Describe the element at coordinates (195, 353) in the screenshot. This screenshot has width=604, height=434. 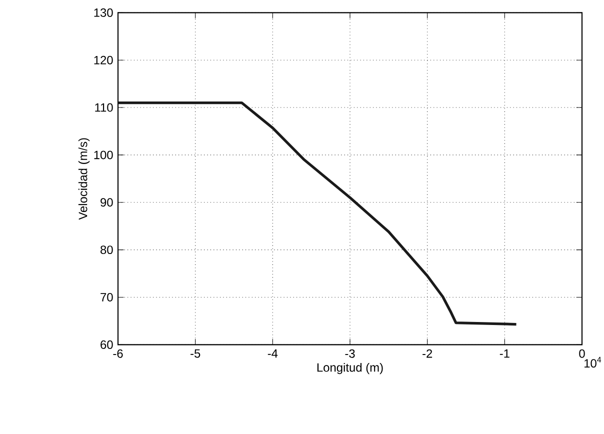
I see `x-tick-label: -5` at that location.